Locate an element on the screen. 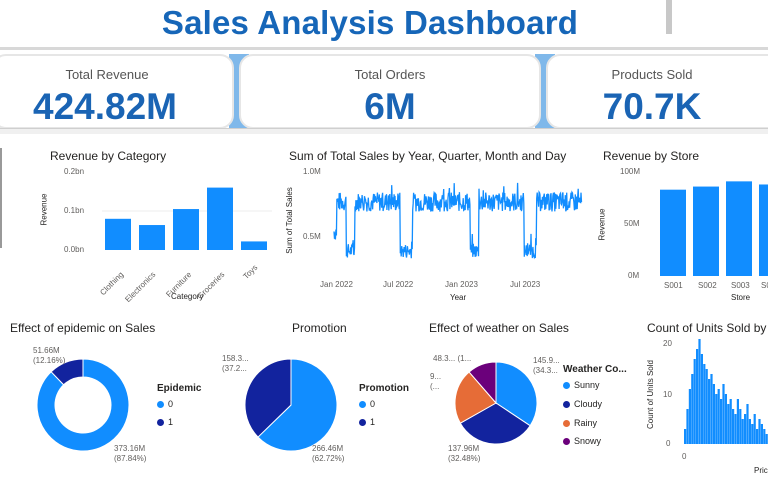 The width and height of the screenshot is (768, 488). kpi-card-products-sold: Products Sold 70.7K is located at coordinates (657, 91).